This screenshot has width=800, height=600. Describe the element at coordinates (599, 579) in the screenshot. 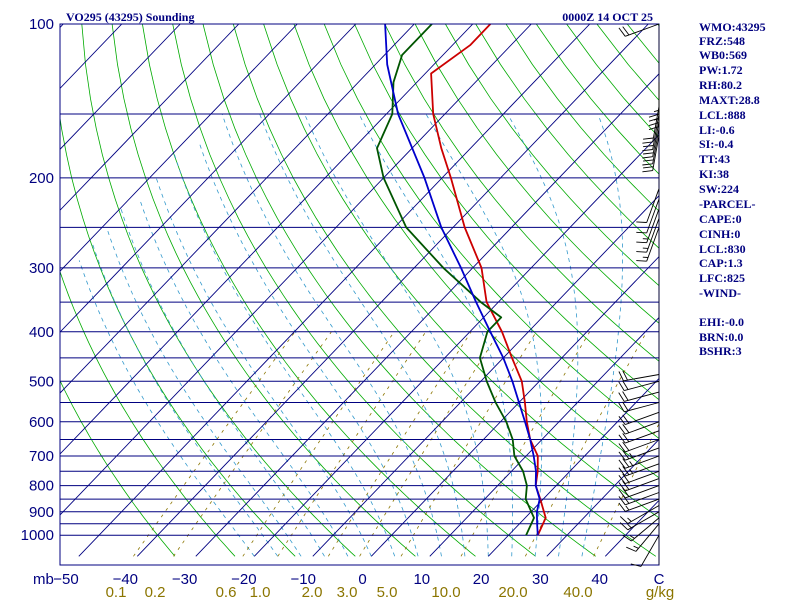

I see `temperature-tick-label: 40` at that location.